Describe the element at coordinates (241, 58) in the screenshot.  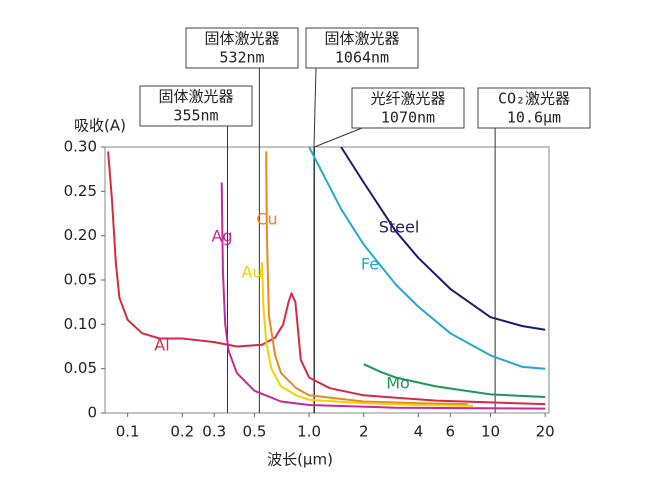
I see `annotation-label: 532nm` at that location.